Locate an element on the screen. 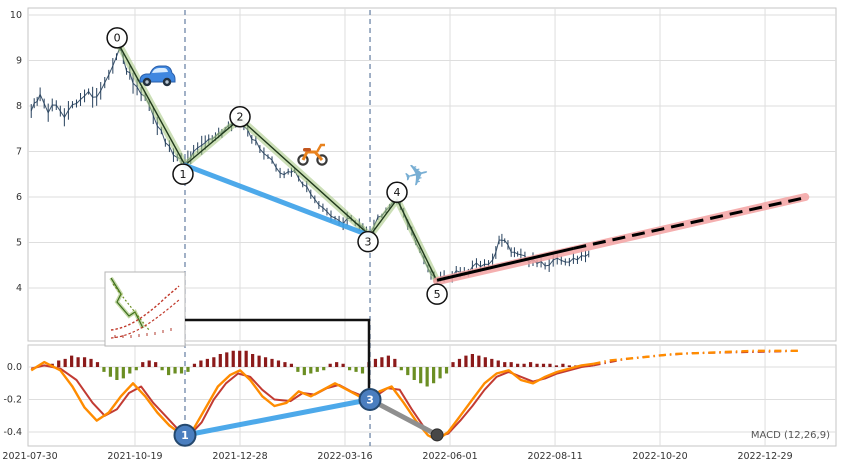 The height and width of the screenshot is (471, 842). inset-ticks is located at coordinates (143, 333).